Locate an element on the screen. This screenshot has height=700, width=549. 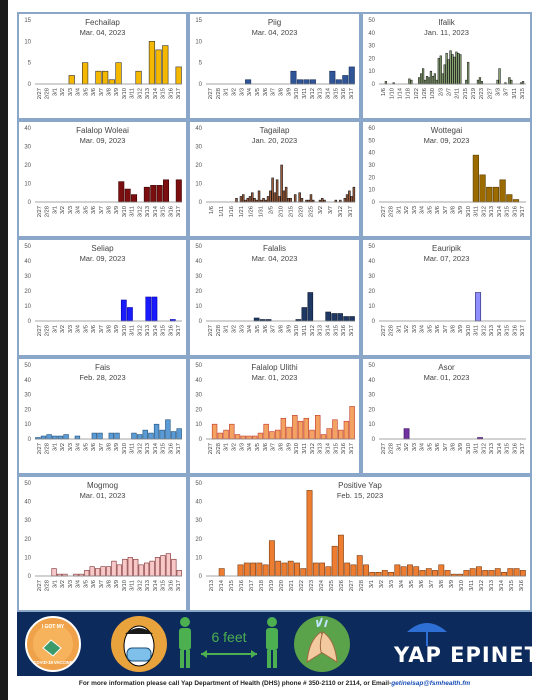
x-tick-label: 2/25 is located at coordinates (332, 585).